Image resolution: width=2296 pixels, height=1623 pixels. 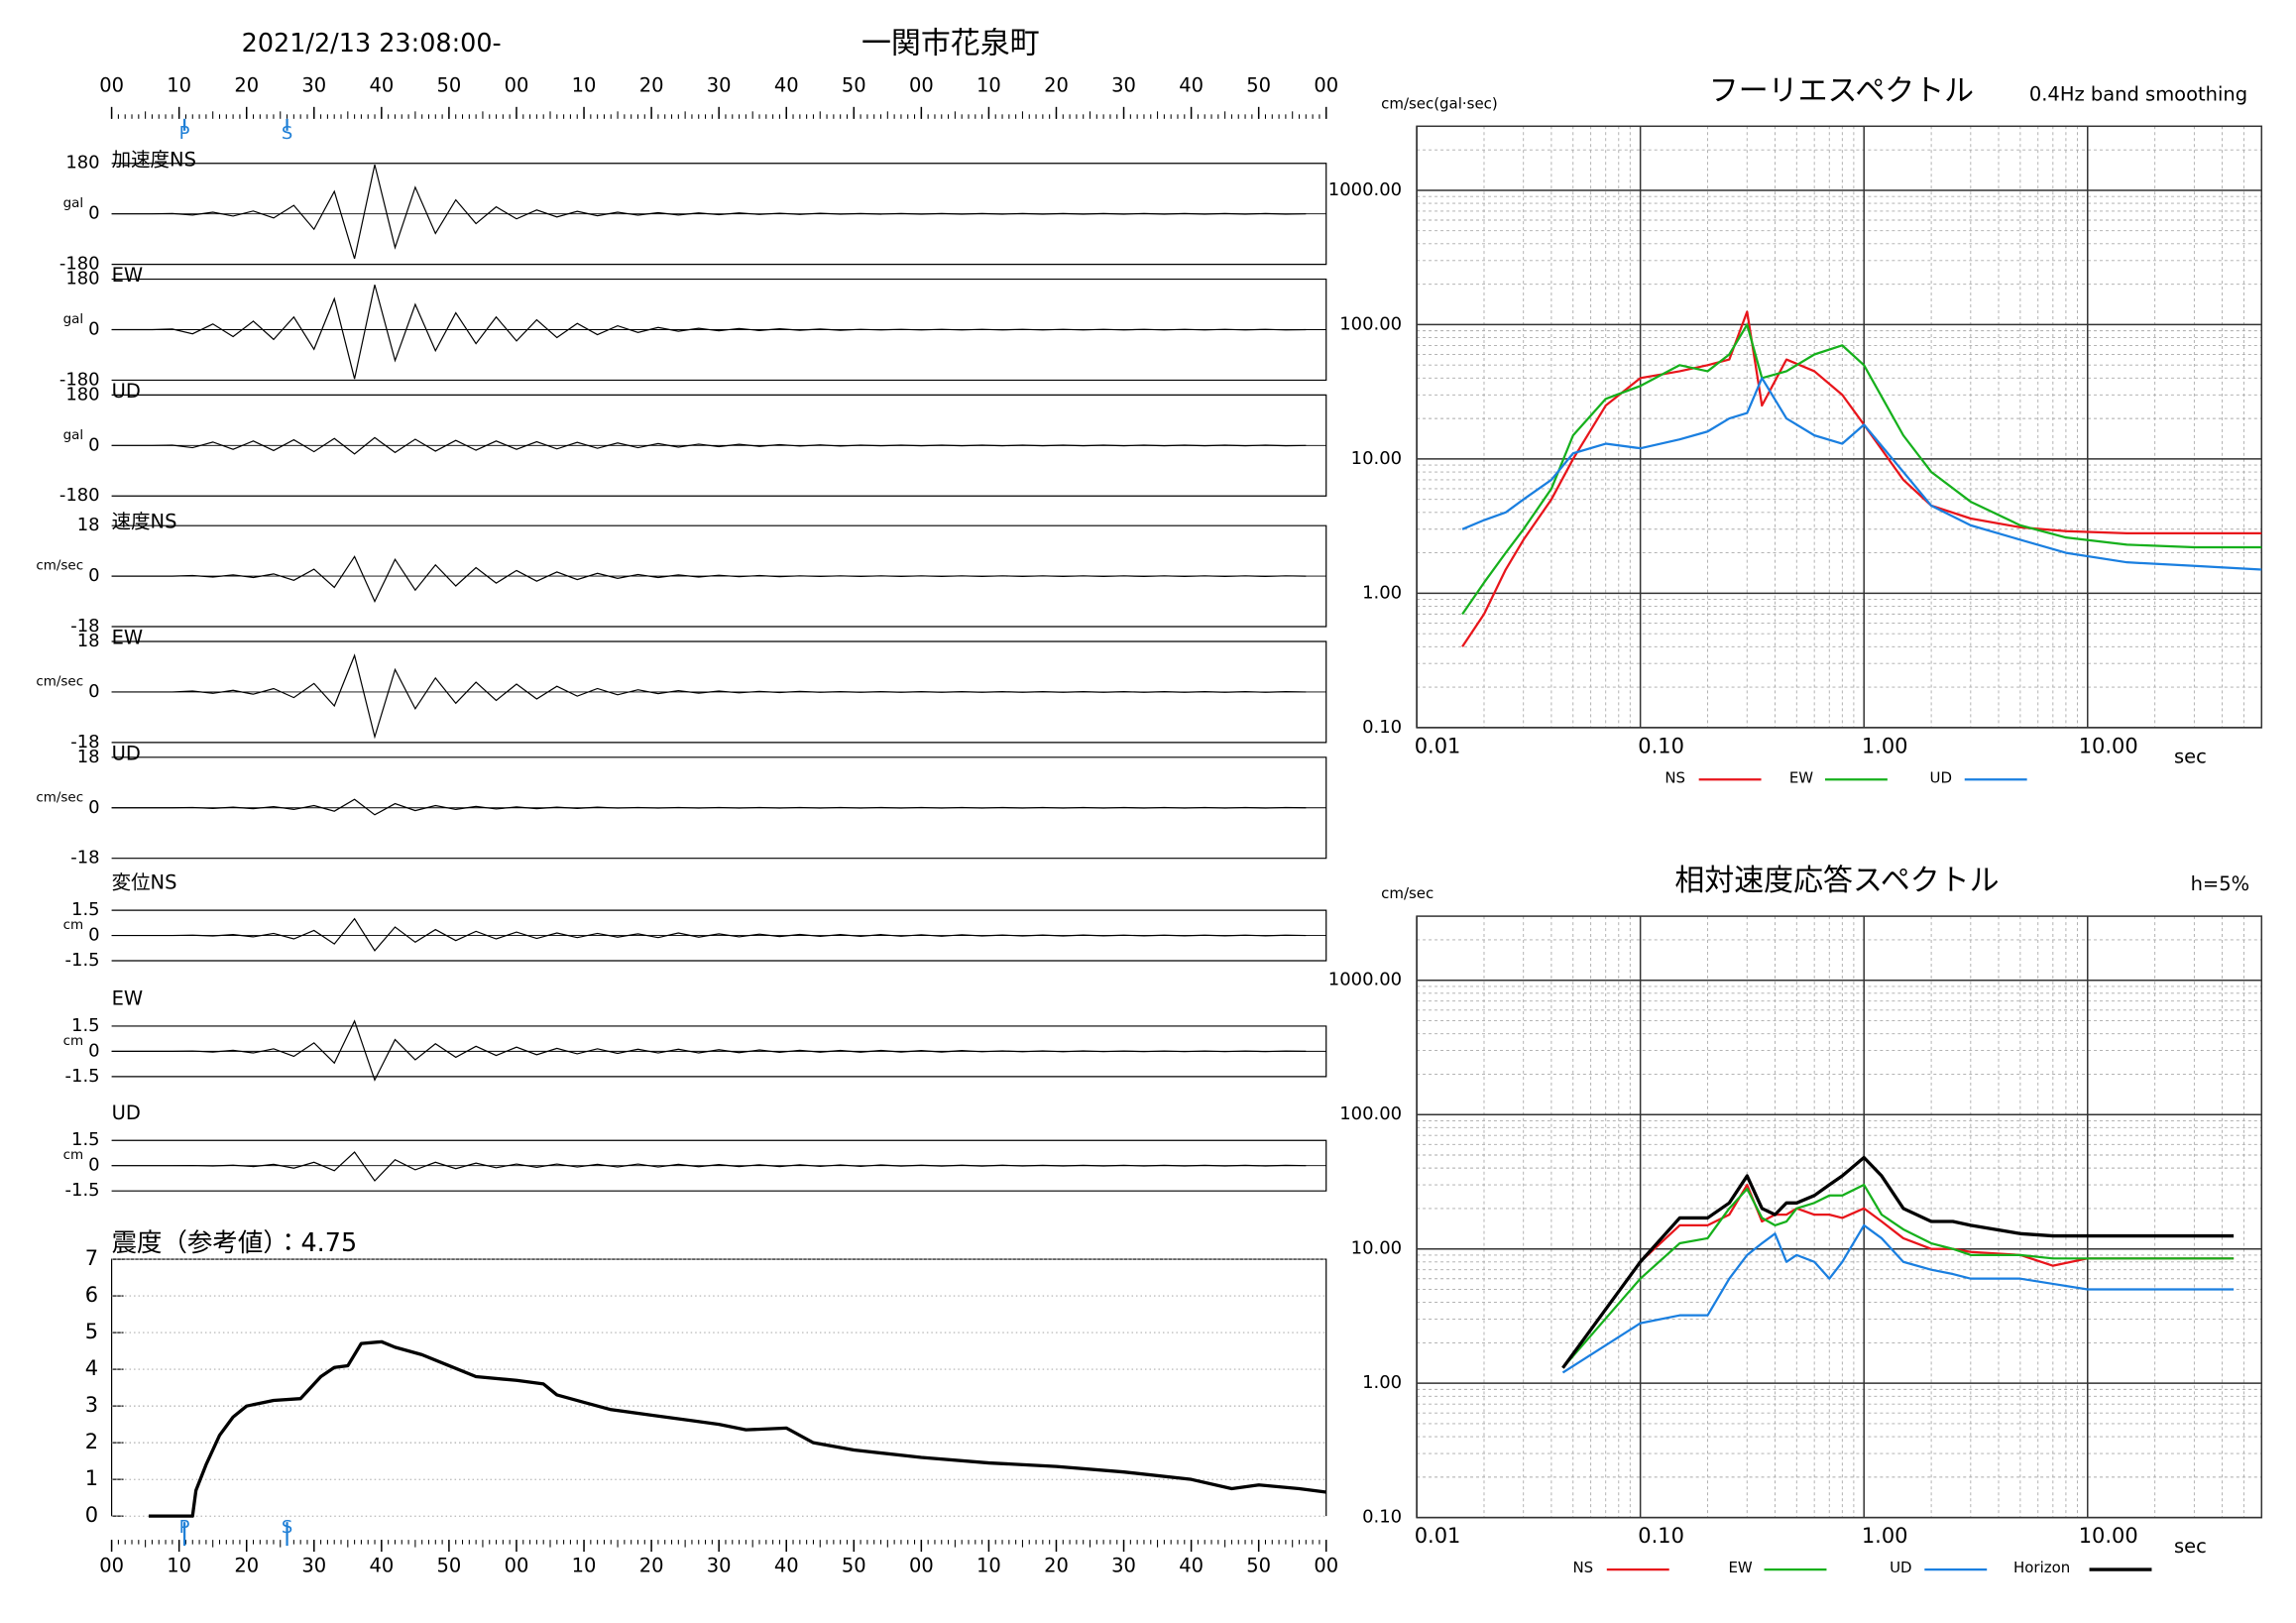 I want to click on y-tick-label: 7, so click(x=92, y=1258).